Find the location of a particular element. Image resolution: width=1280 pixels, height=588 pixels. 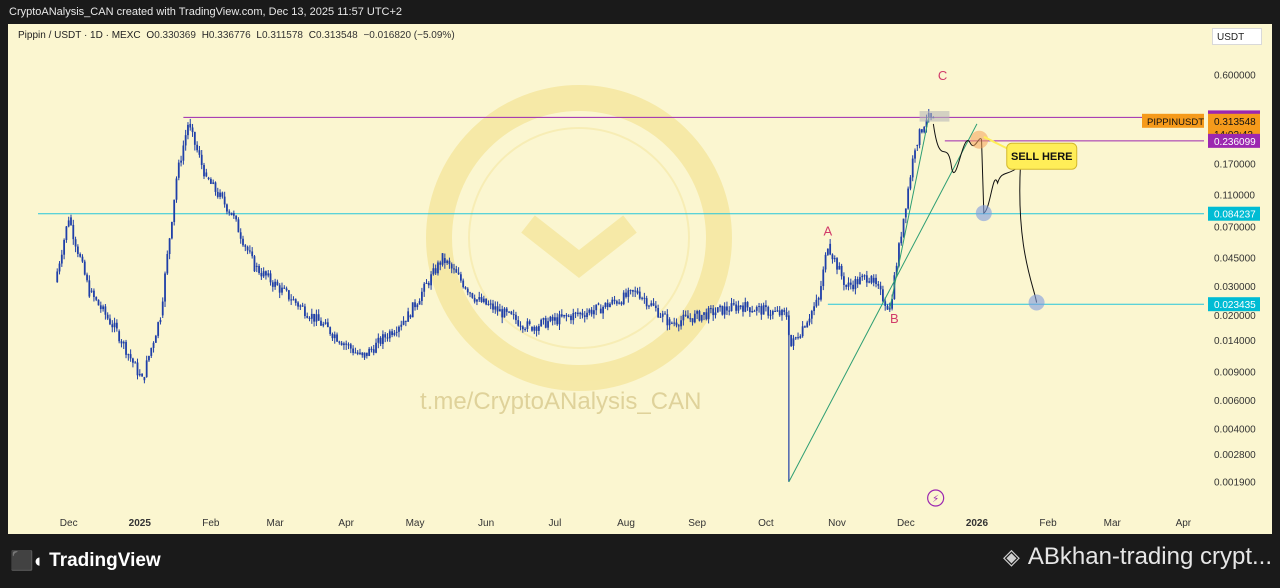

high-value: 0.336776 is located at coordinates (229, 35).